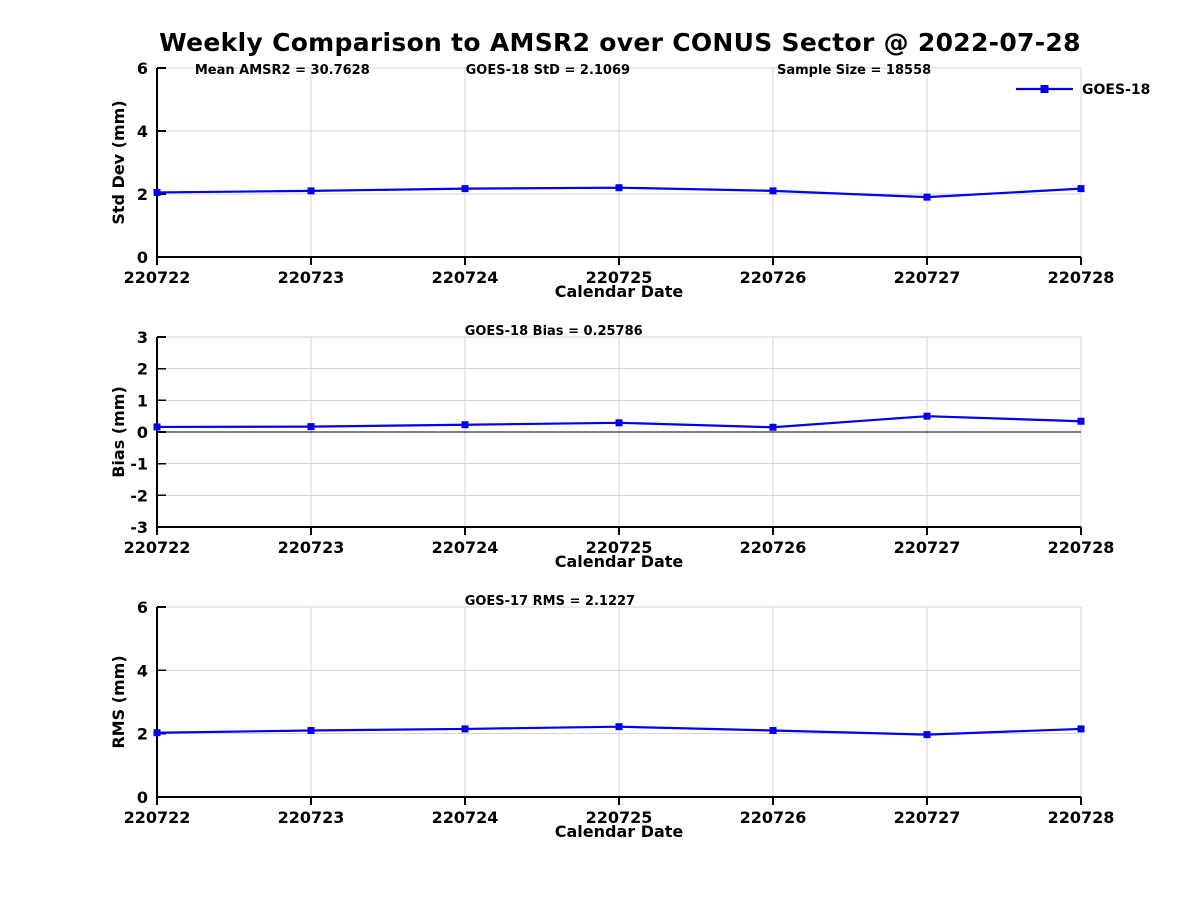  What do you see at coordinates (554, 331) in the screenshot?
I see `annotation: GOES-18 Bias = 0.25786` at bounding box center [554, 331].